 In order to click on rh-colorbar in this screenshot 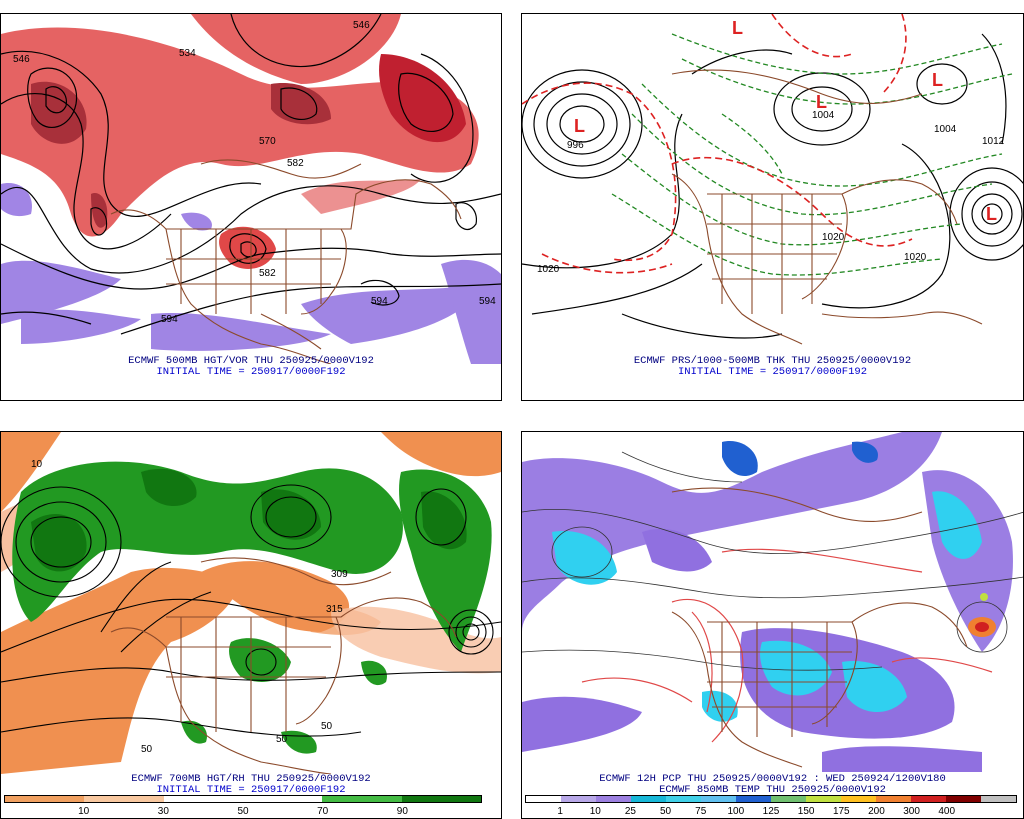, I will do `click(243, 799)`.